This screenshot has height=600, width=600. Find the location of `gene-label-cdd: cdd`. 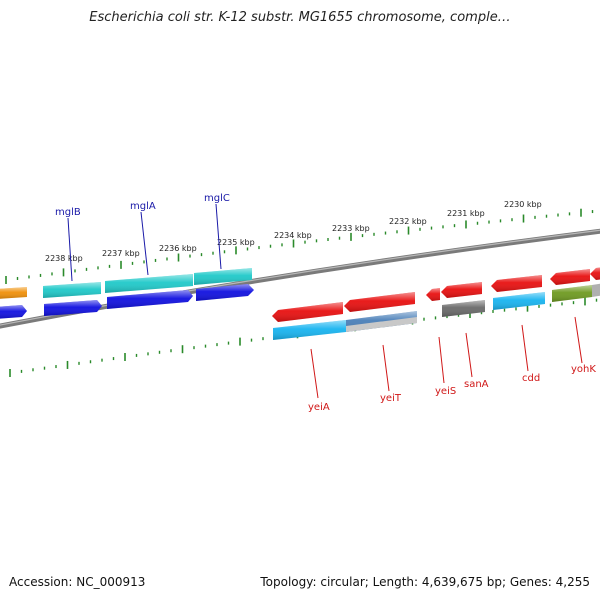

gene-label-cdd: cdd is located at coordinates (531, 378).